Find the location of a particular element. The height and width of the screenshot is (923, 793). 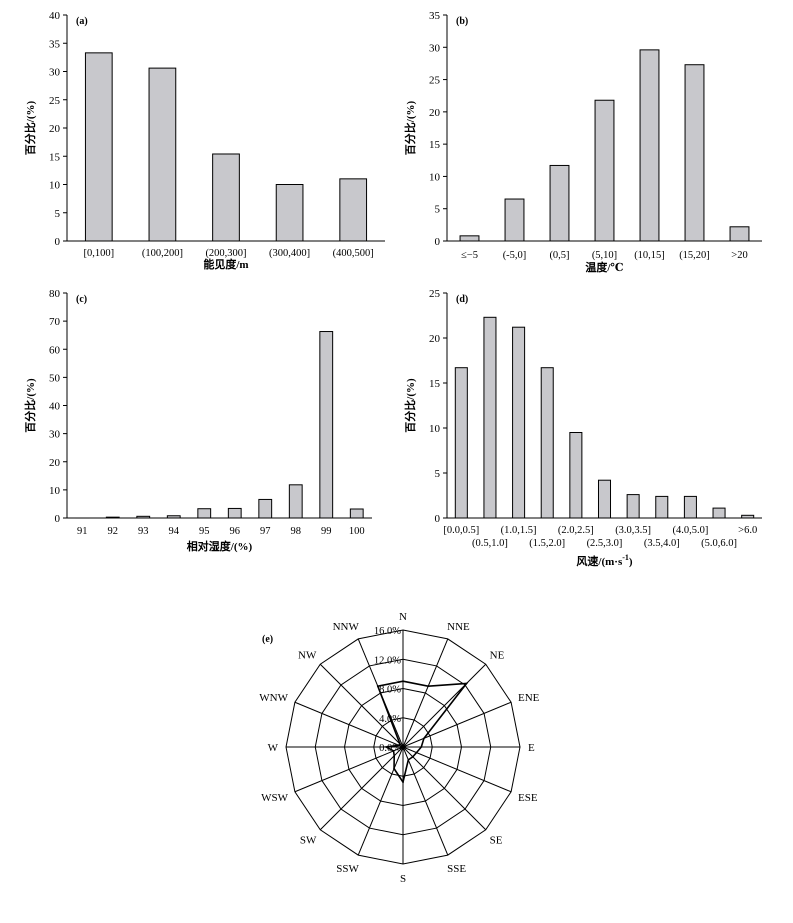

x-tick-label: ≤−5 is located at coordinates (469, 255).